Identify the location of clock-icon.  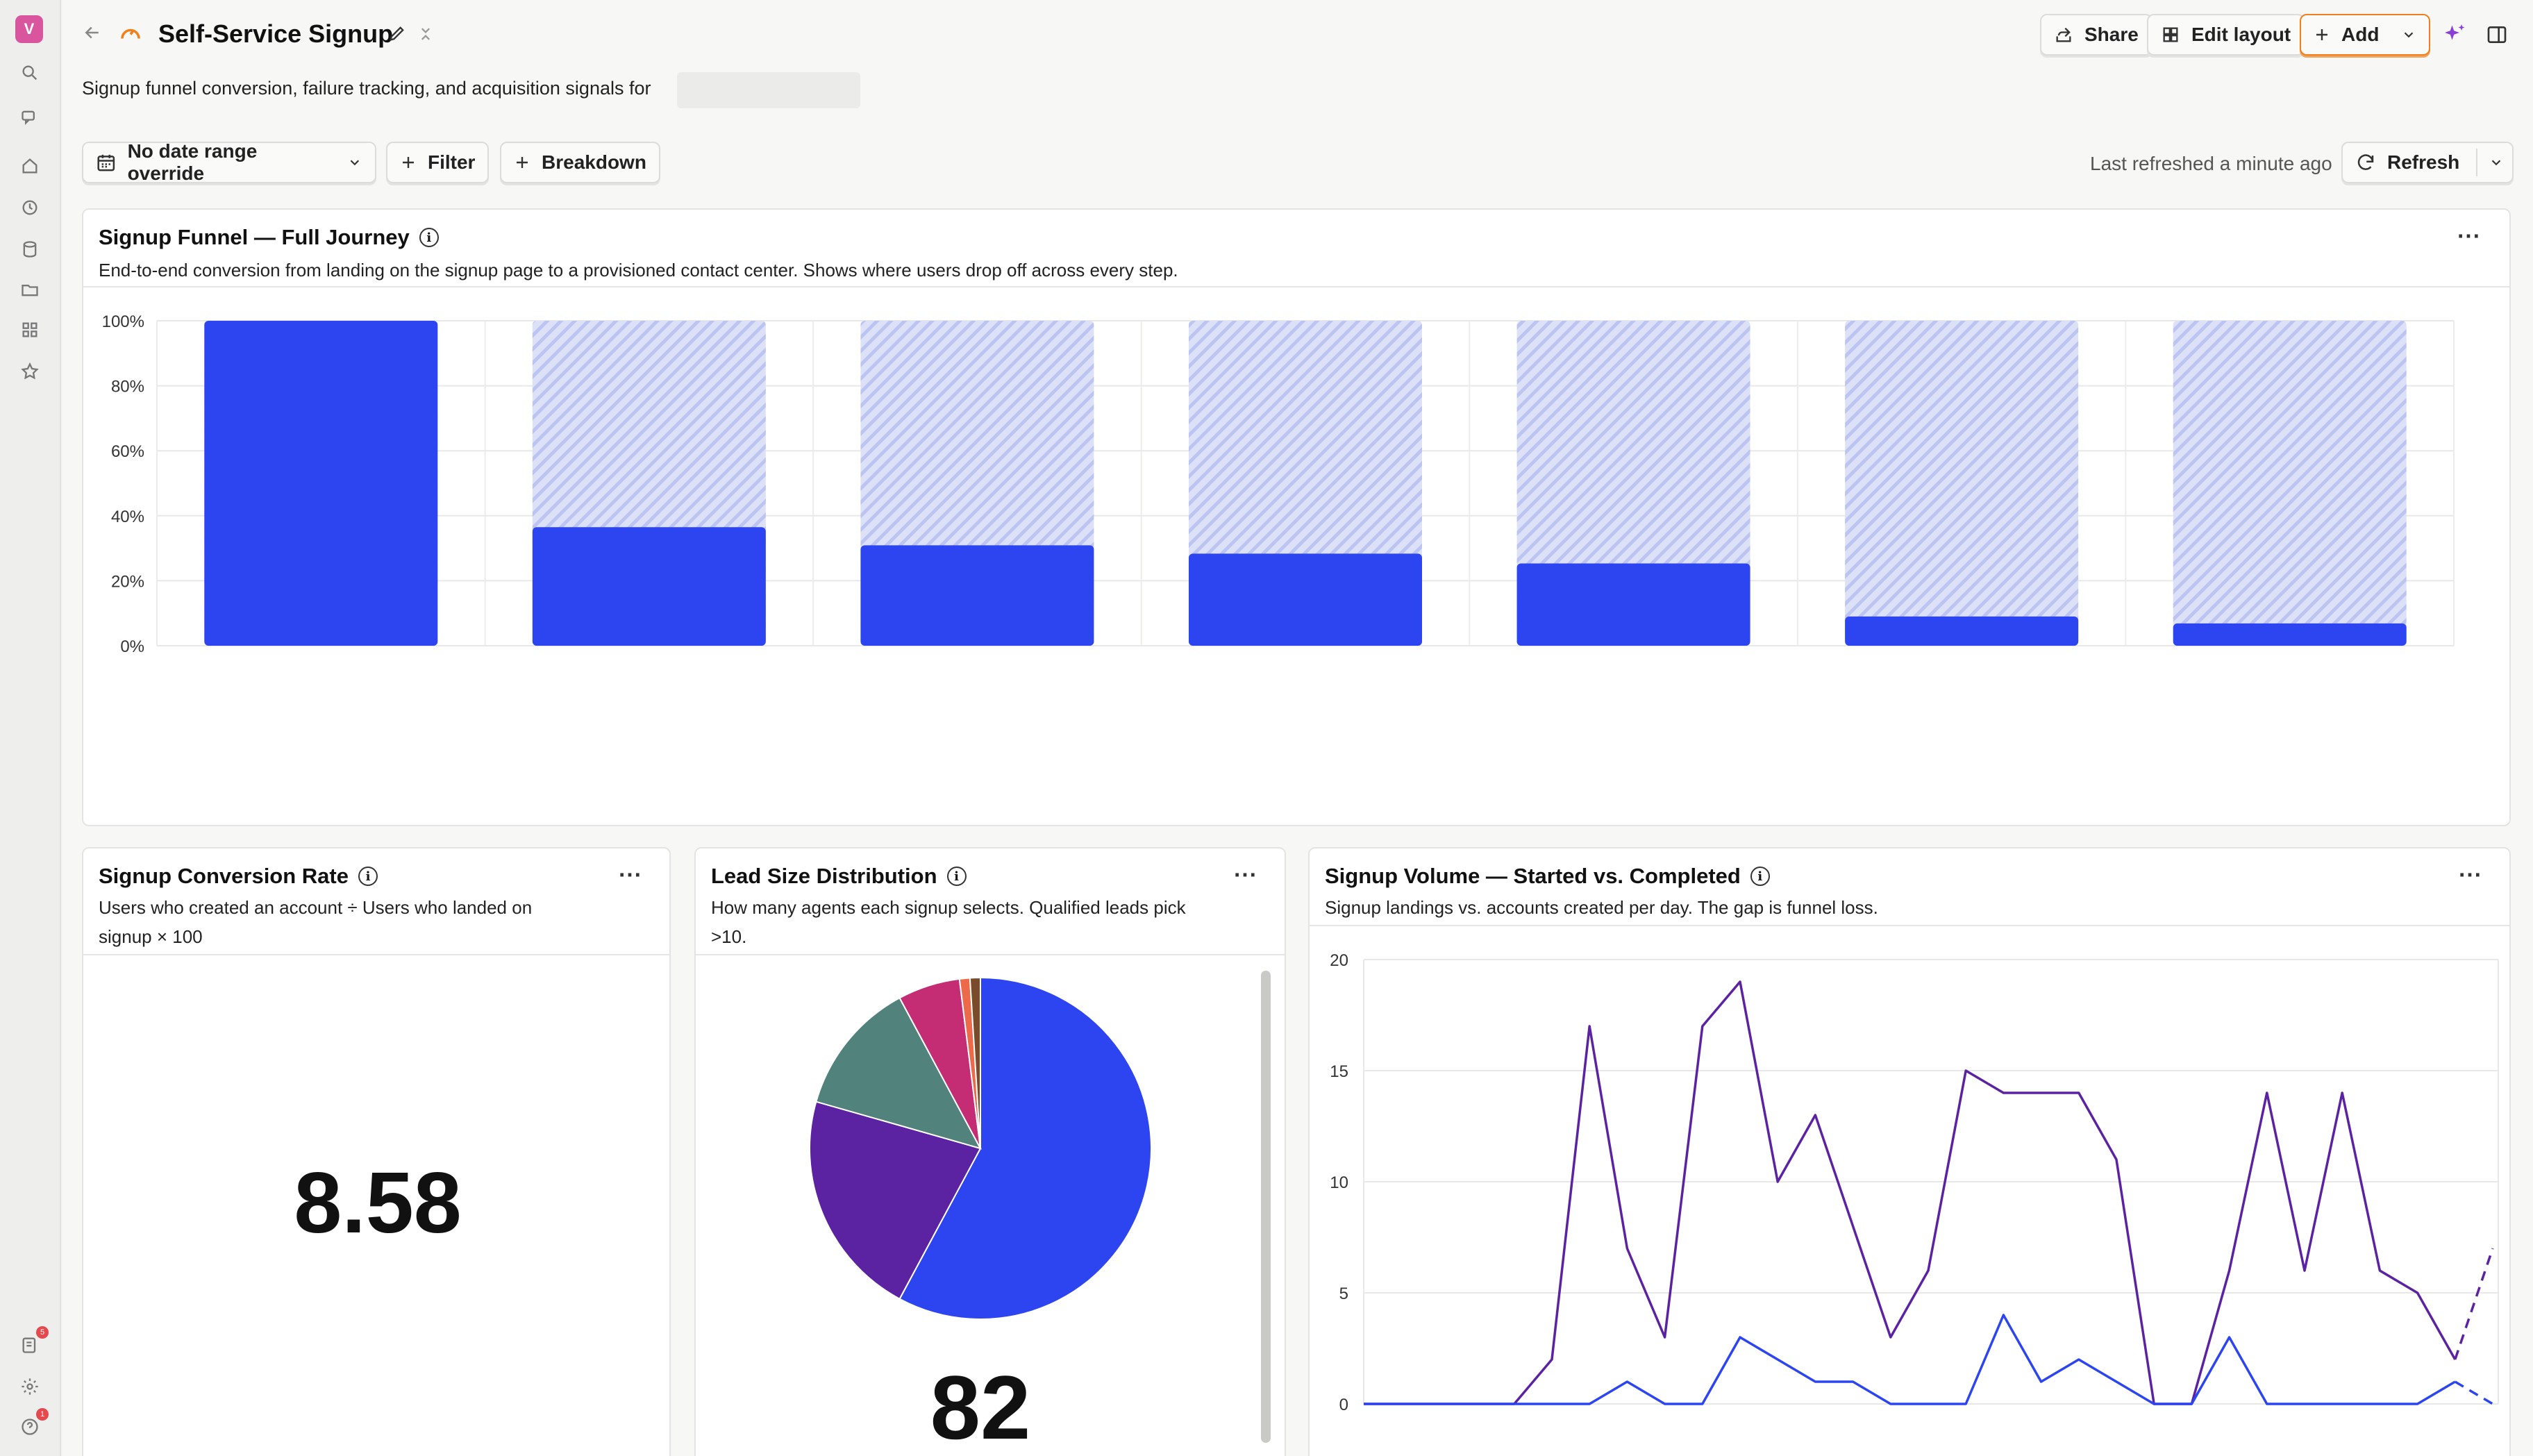
(29, 207).